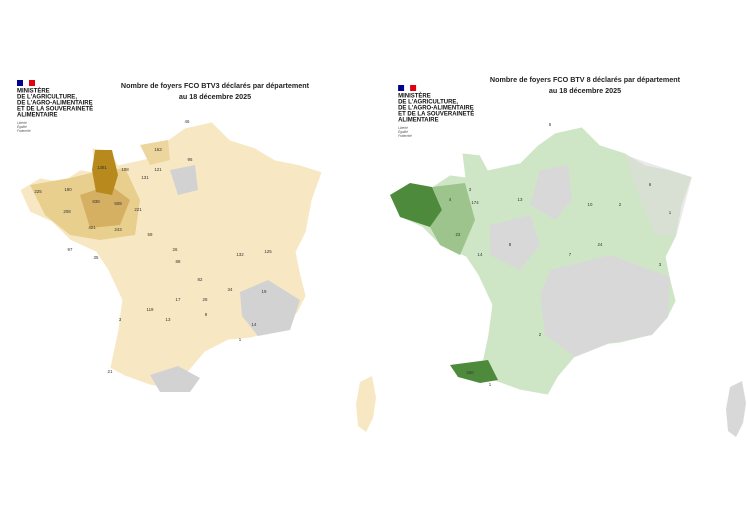 This screenshot has width=747, height=518. What do you see at coordinates (110, 371) in the screenshot?
I see `department-count: 21` at bounding box center [110, 371].